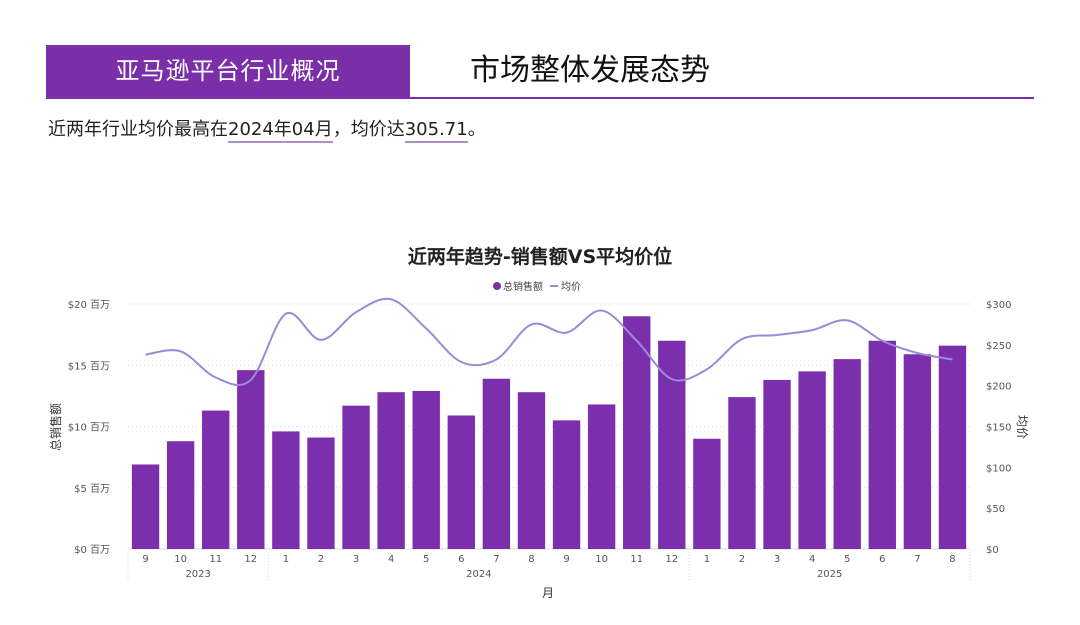 This screenshot has width=1080, height=625. Describe the element at coordinates (540, 256) in the screenshot. I see `chart-title: 近两年趋势-销售额VS平均价位` at that location.